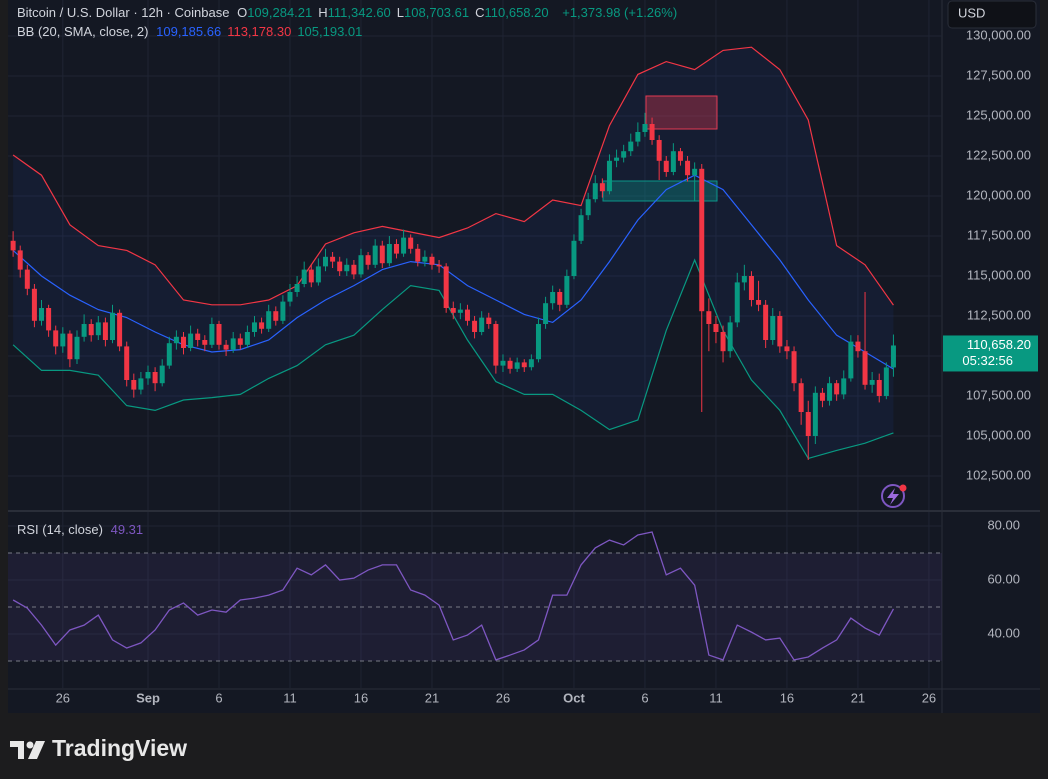  Describe the element at coordinates (60, 529) in the screenshot. I see `rsi-label: RSI (14, close)` at that location.